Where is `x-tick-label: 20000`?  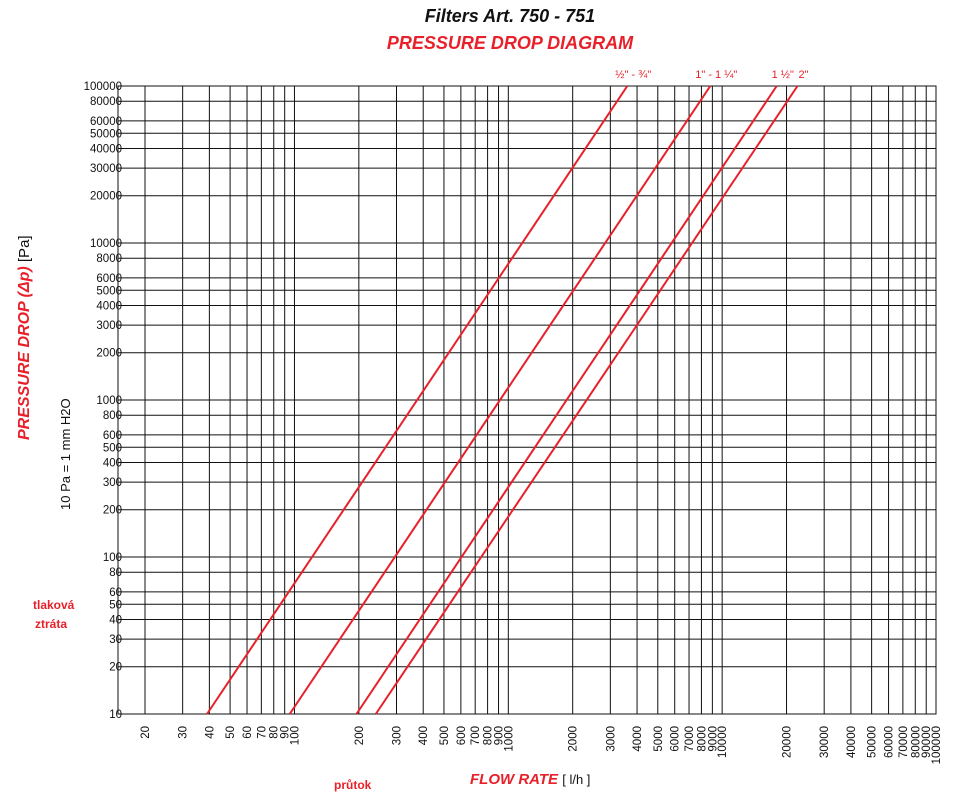
x-tick-label: 20000 is located at coordinates (788, 742).